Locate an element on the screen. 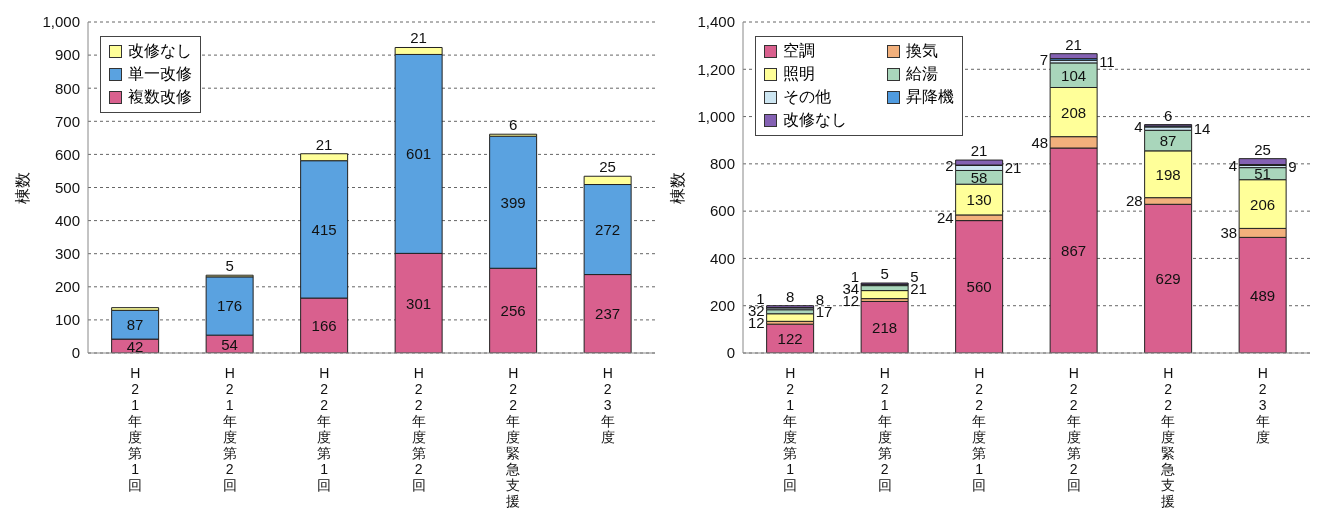  y-tick-label: 1,200 is located at coordinates (716, 69).